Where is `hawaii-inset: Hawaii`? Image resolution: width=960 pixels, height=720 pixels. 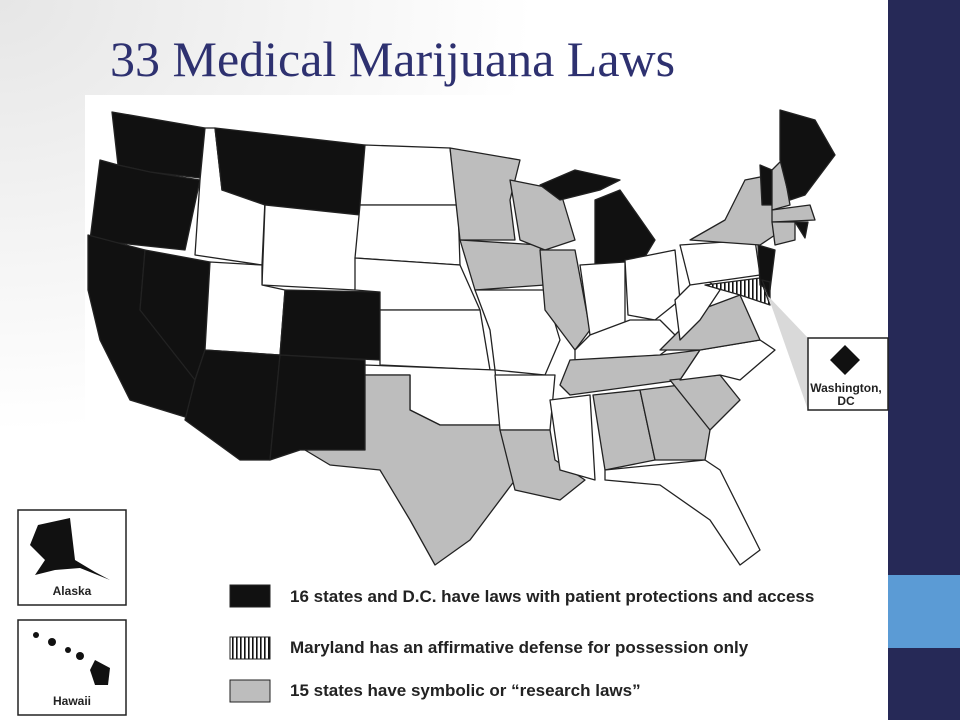 hawaii-inset: Hawaii is located at coordinates (72, 667).